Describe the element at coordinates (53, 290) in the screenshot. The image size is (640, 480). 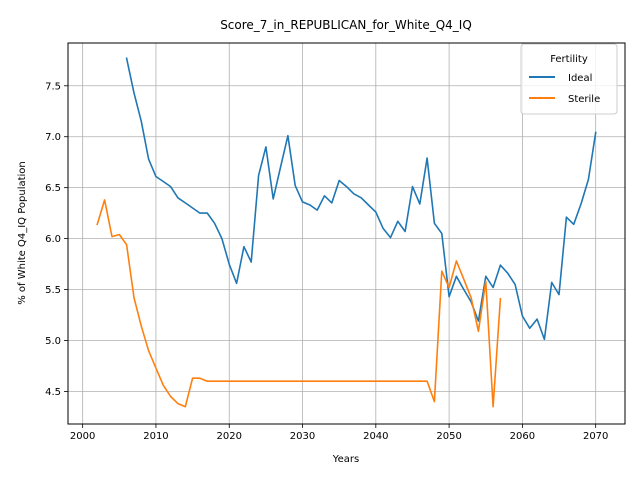
I see `y-tick-label: 5.5` at that location.